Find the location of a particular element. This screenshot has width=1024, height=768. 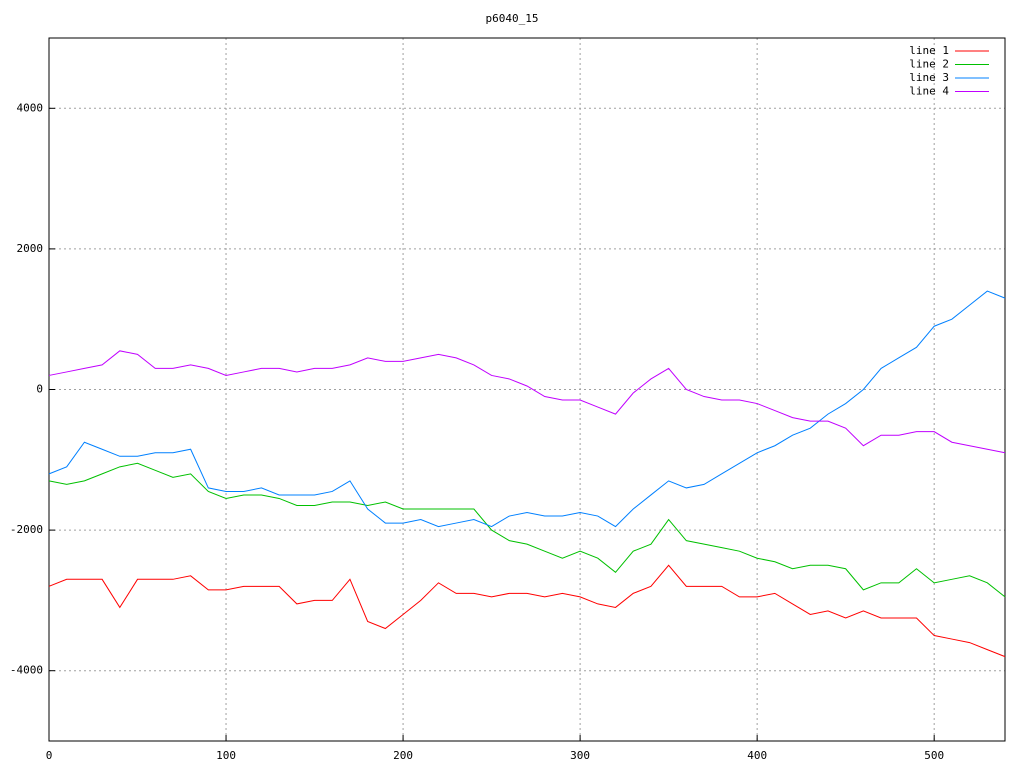

x-tick-label: 0 is located at coordinates (49, 755).